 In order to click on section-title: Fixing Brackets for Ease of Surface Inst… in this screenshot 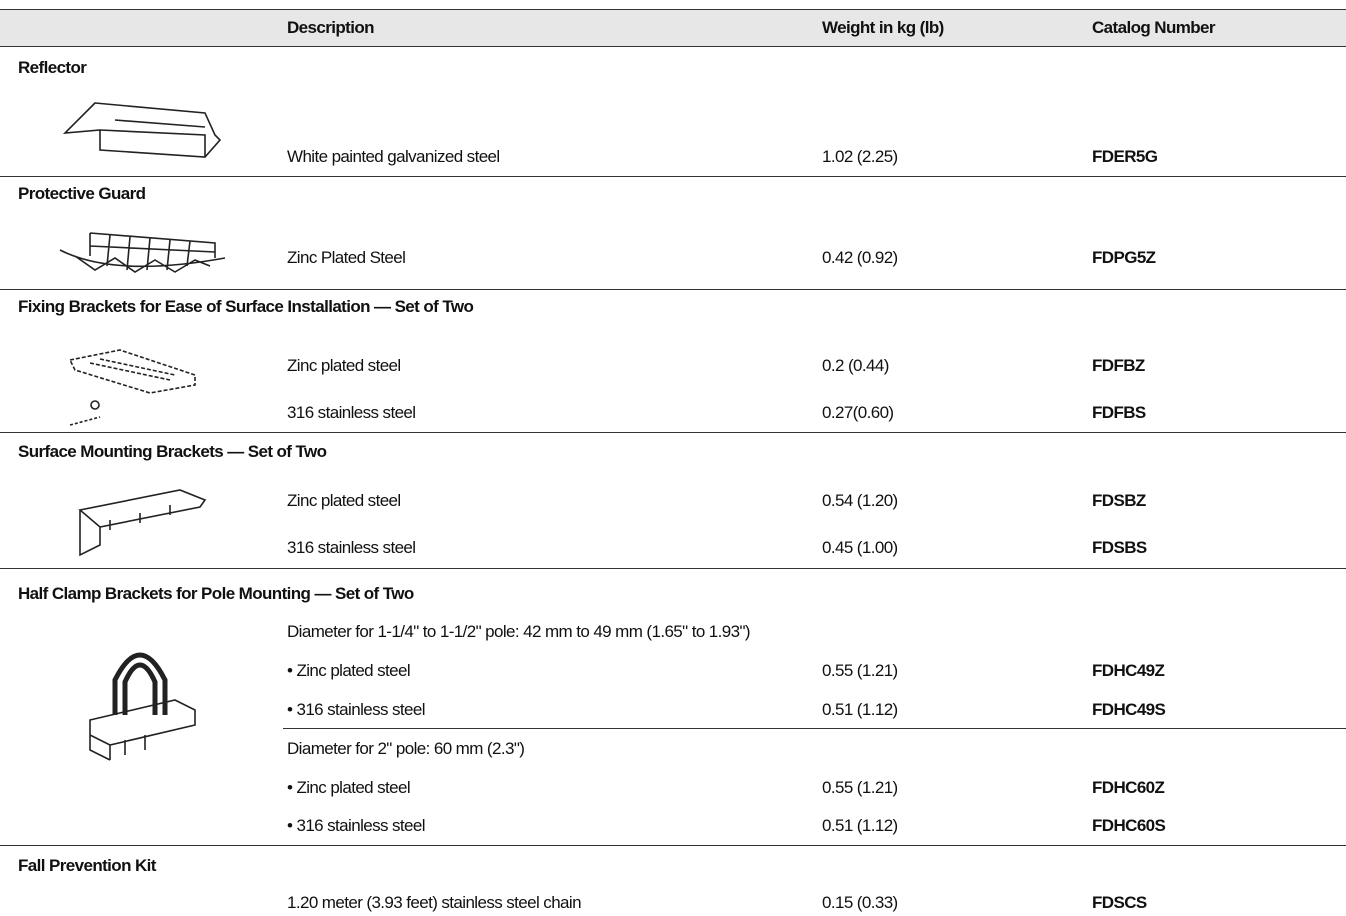, I will do `click(246, 306)`.